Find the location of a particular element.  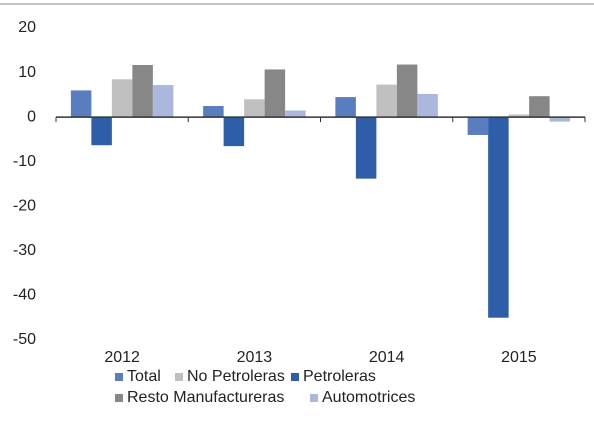

x-tick-label: 2014 is located at coordinates (387, 357).